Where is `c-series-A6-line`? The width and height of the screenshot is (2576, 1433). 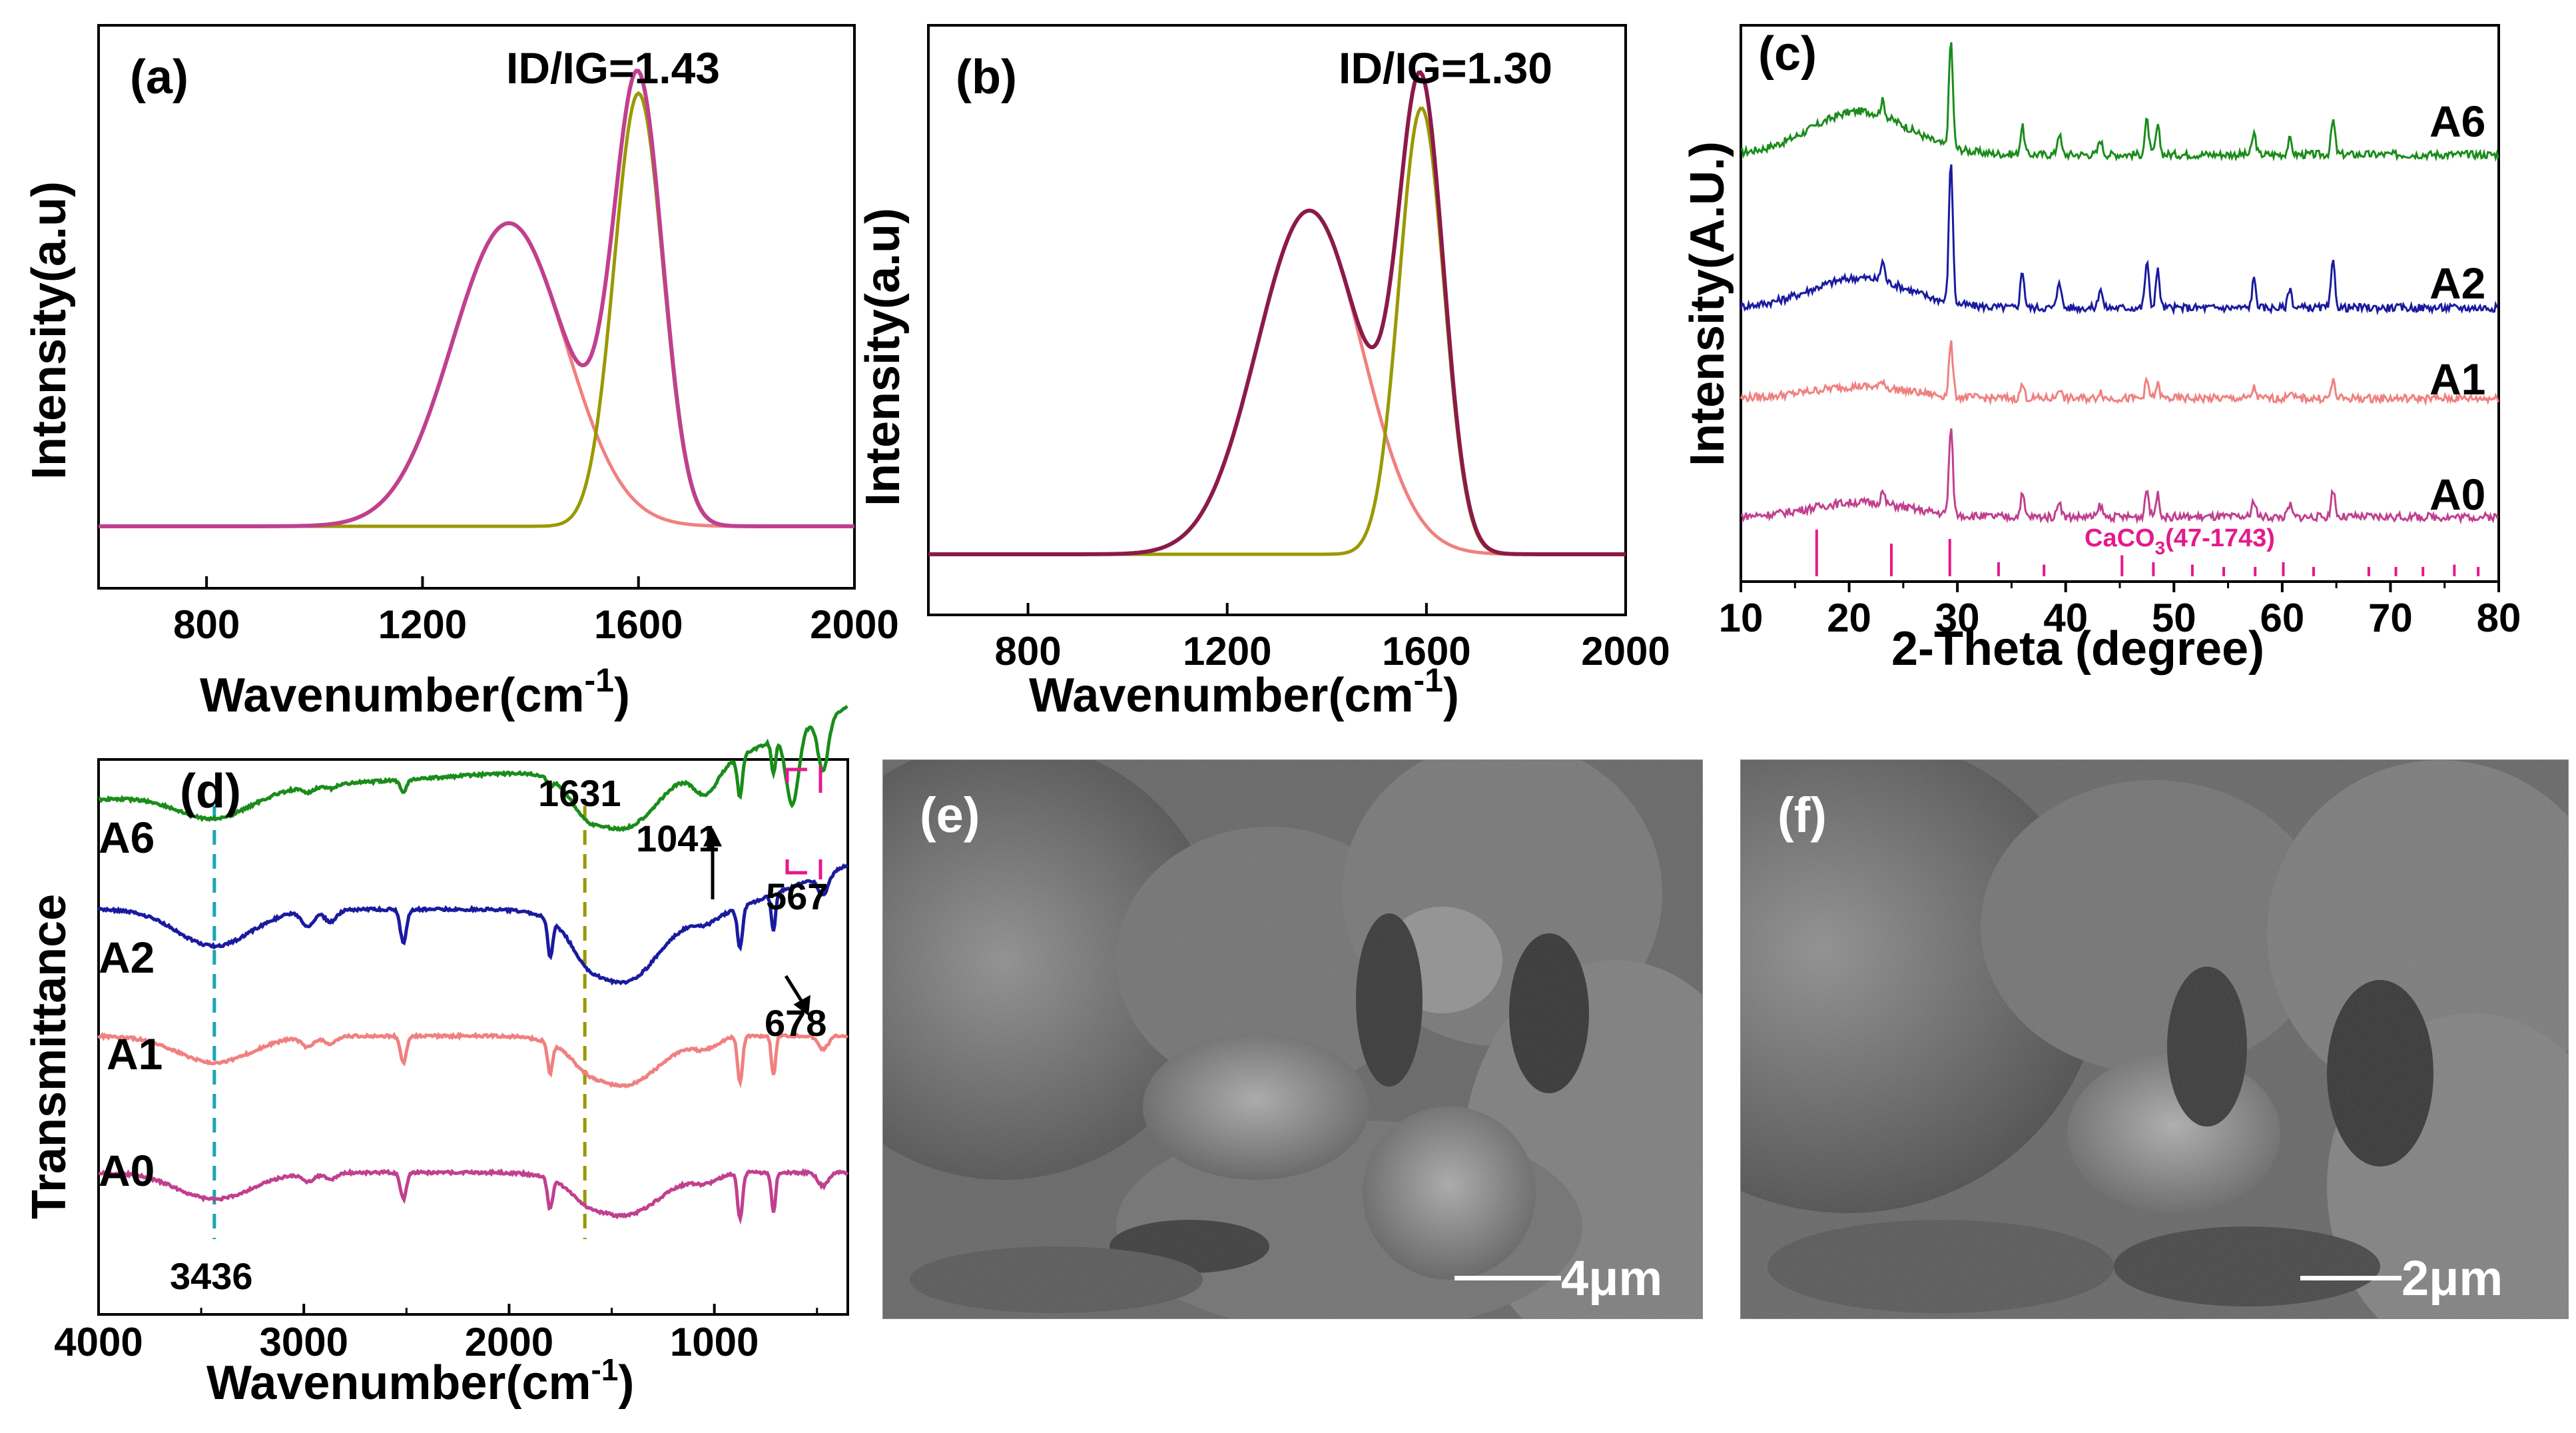 c-series-A6-line is located at coordinates (2119, 102).